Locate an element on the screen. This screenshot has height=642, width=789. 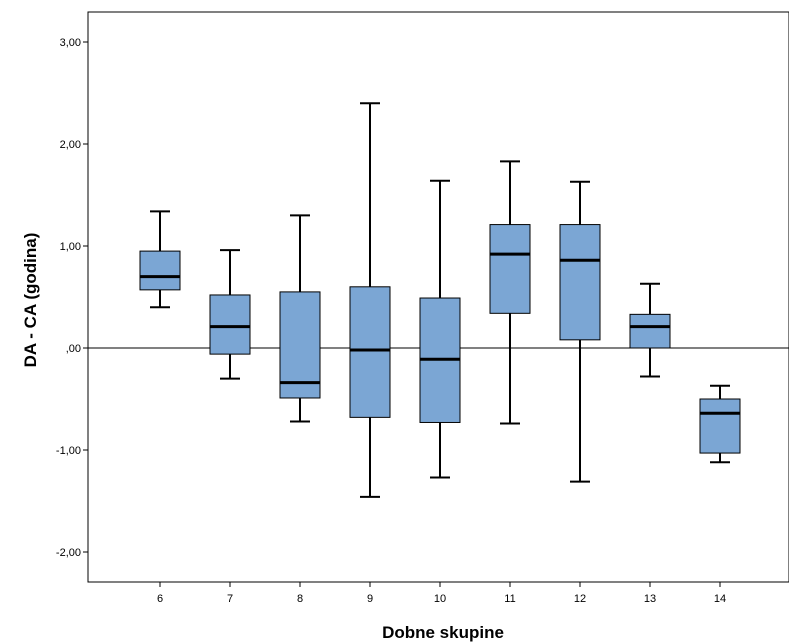
x-tick-label: 14 is located at coordinates (720, 599).